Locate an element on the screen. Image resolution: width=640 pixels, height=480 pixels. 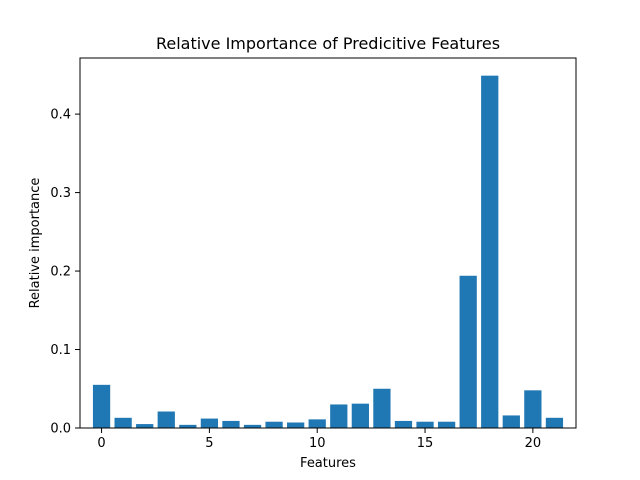
y-tick-label: 0.4 is located at coordinates (60, 115).